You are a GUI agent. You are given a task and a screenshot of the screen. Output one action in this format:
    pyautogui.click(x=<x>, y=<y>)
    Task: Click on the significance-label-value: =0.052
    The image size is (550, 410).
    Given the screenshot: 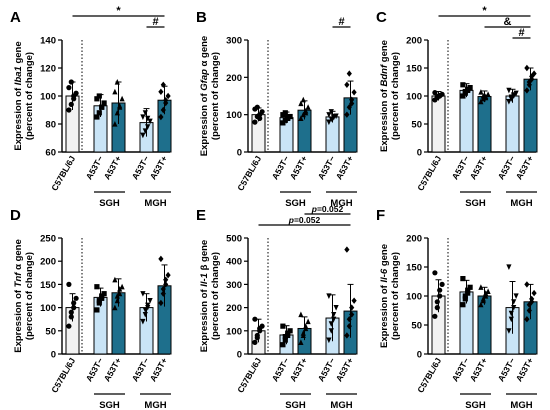 What is the action you would take?
    pyautogui.click(x=330, y=209)
    